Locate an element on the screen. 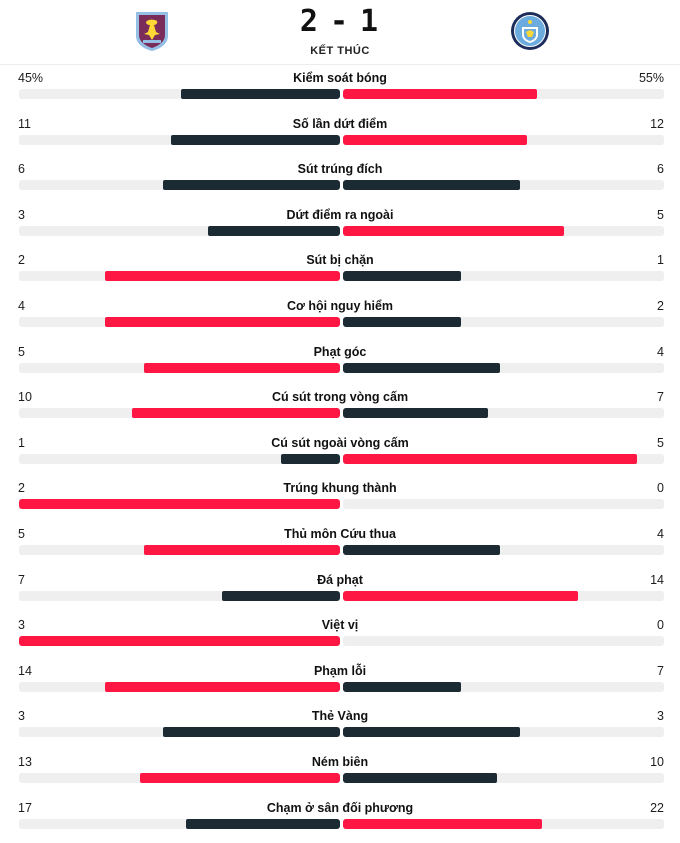 The height and width of the screenshot is (843, 680). away-stat-value: 10 is located at coordinates (657, 762).